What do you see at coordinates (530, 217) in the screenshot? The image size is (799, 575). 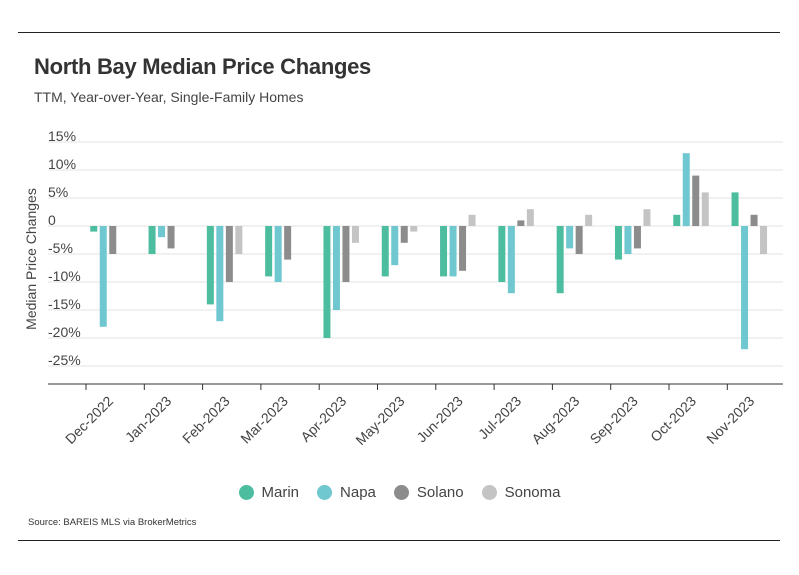 I see `bar-sonoma-jul-2023` at bounding box center [530, 217].